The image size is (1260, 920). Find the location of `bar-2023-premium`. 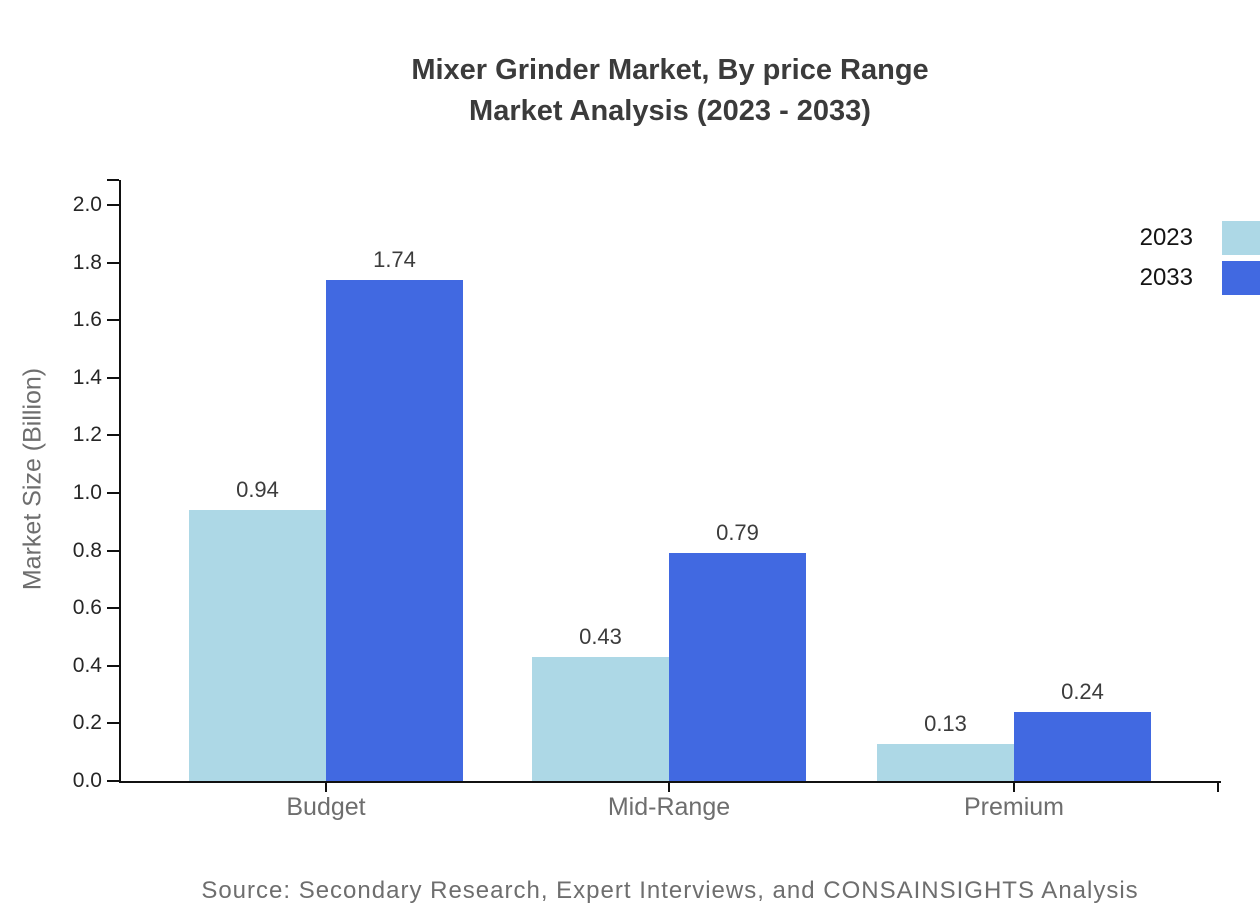

bar-2023-premium is located at coordinates (945, 762).